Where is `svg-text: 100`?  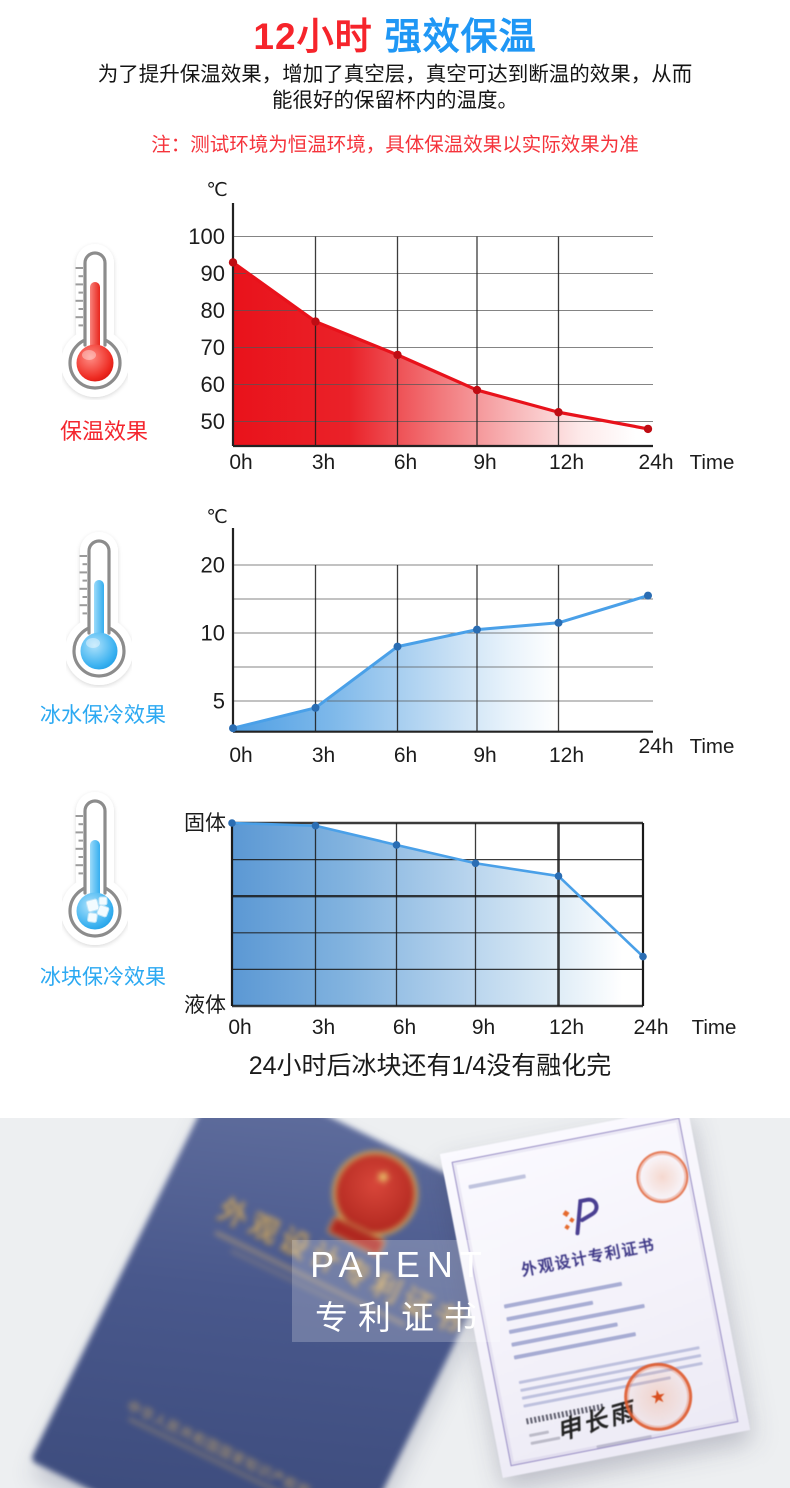 svg-text: 100 is located at coordinates (206, 236).